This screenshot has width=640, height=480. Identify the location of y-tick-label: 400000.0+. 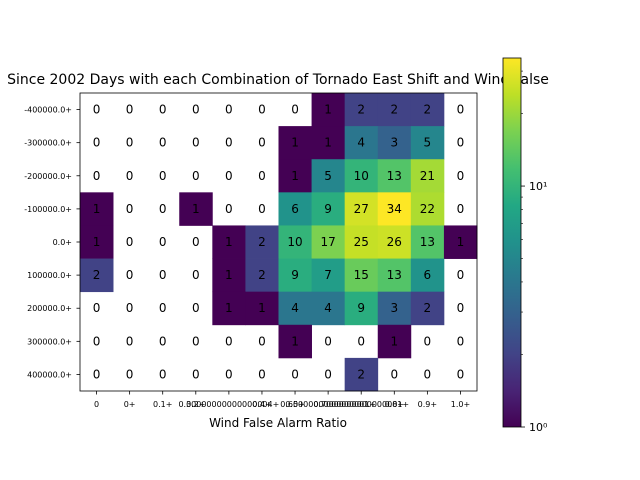
(49, 374).